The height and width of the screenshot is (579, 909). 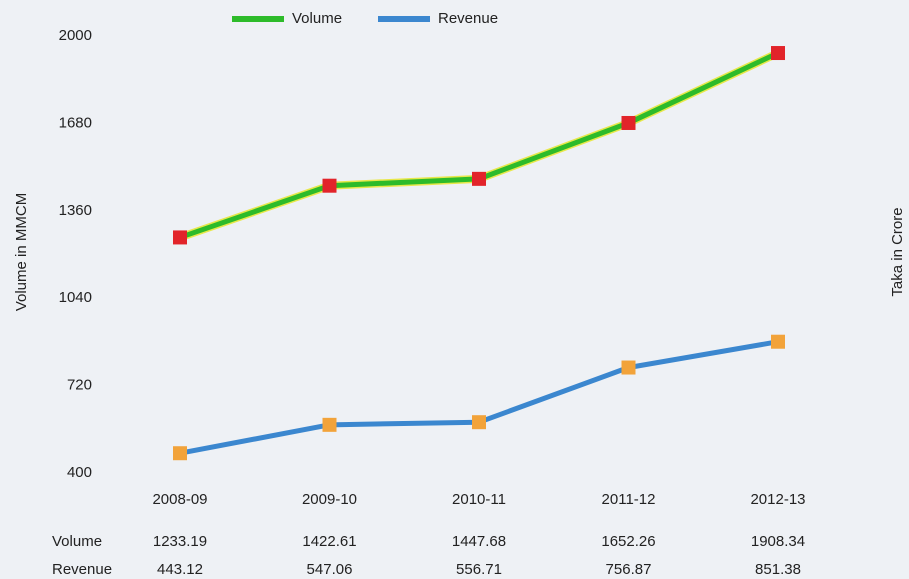 What do you see at coordinates (479, 499) in the screenshot?
I see `x-tick-label: 2010-11` at bounding box center [479, 499].